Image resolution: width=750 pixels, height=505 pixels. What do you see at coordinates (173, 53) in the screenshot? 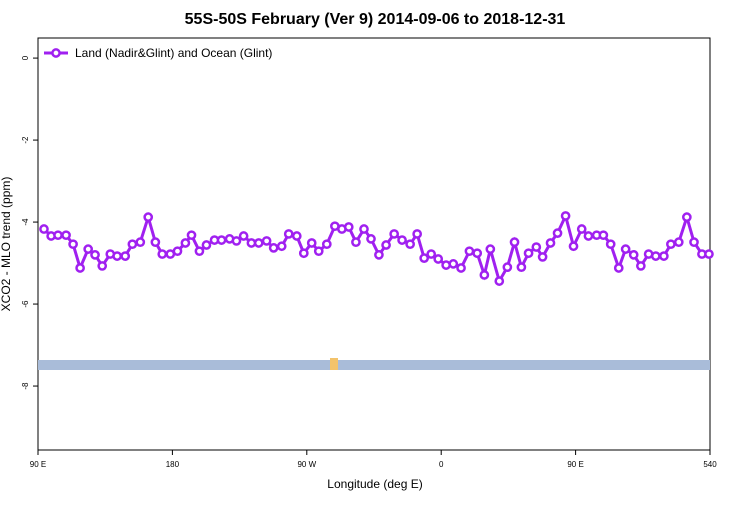
I see `legend-label: Land (Nadir&Glint) and Ocean (Glint)` at bounding box center [173, 53].